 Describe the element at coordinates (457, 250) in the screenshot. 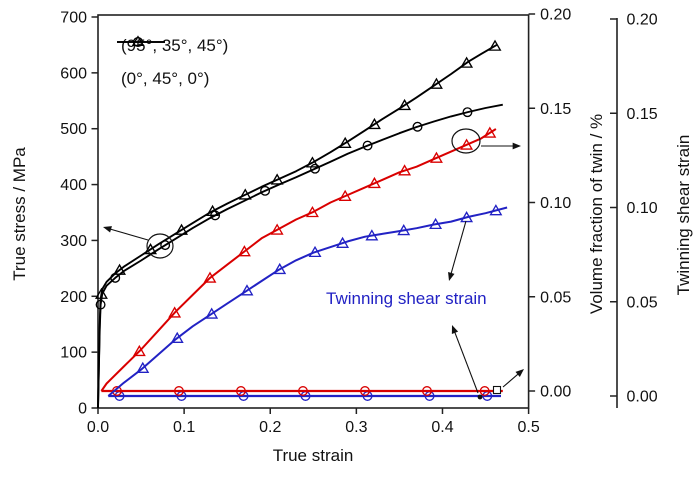

I see `annotation-arrow-curve-to-label` at that location.